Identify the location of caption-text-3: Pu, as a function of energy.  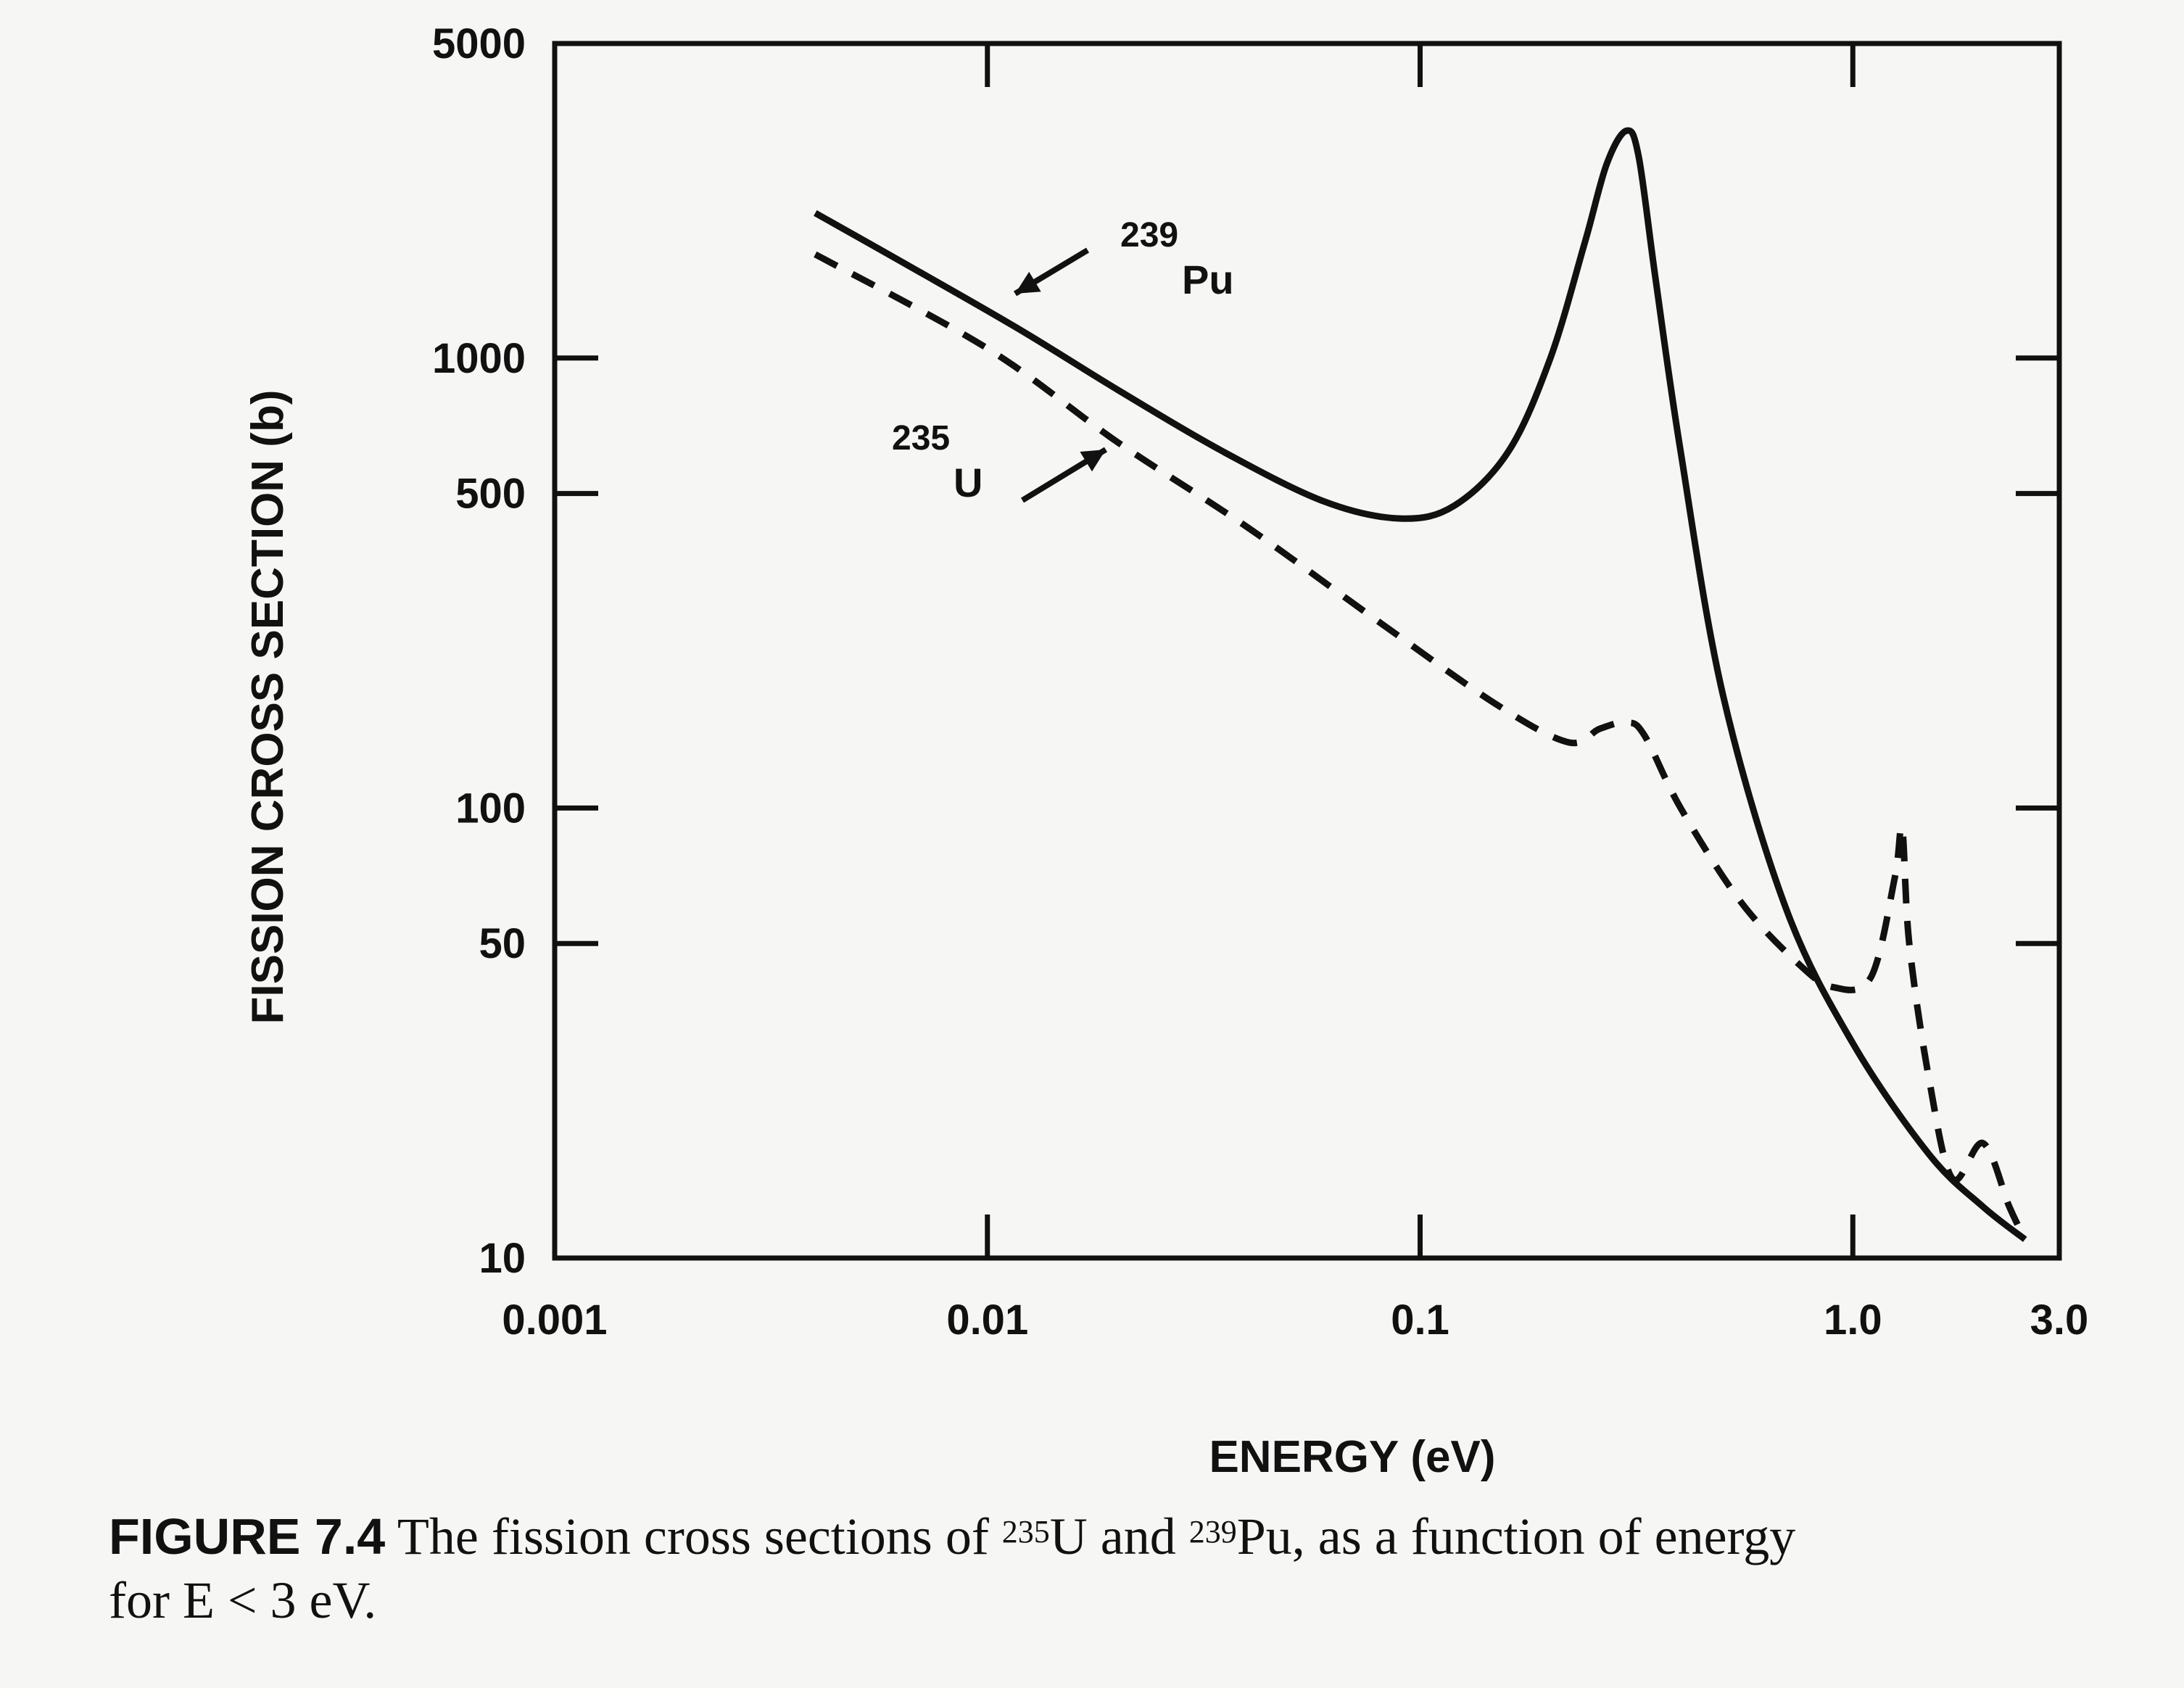
(1516, 1536).